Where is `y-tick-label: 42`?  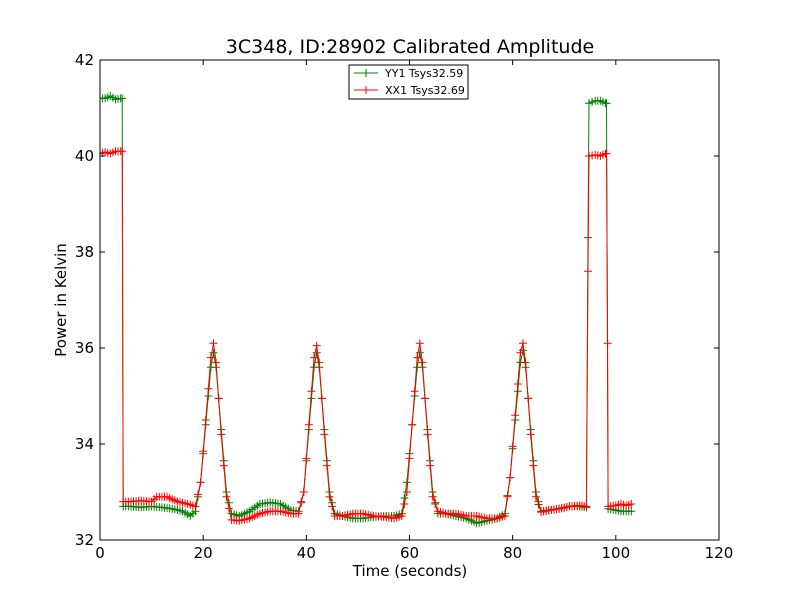 y-tick-label: 42 is located at coordinates (84, 60).